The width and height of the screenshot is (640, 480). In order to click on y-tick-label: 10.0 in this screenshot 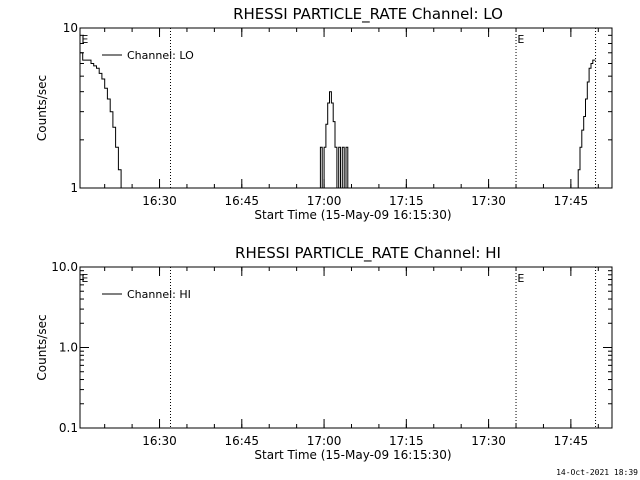, I will do `click(64, 267)`.